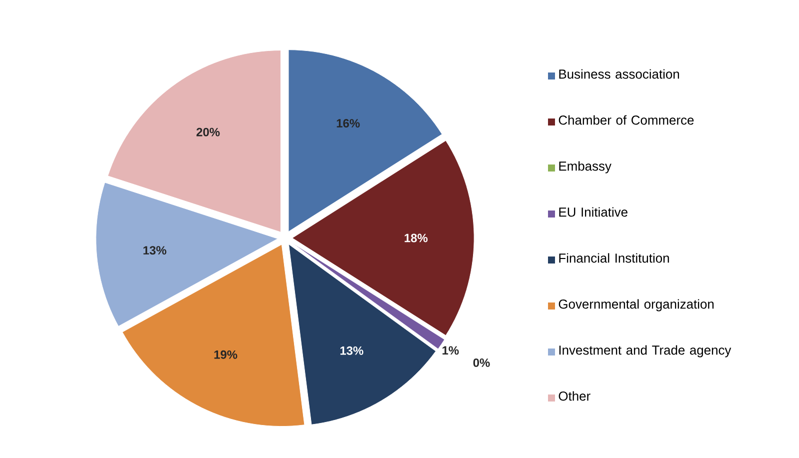 The height and width of the screenshot is (458, 799). I want to click on legend-label: Investment and Trade agency, so click(645, 351).